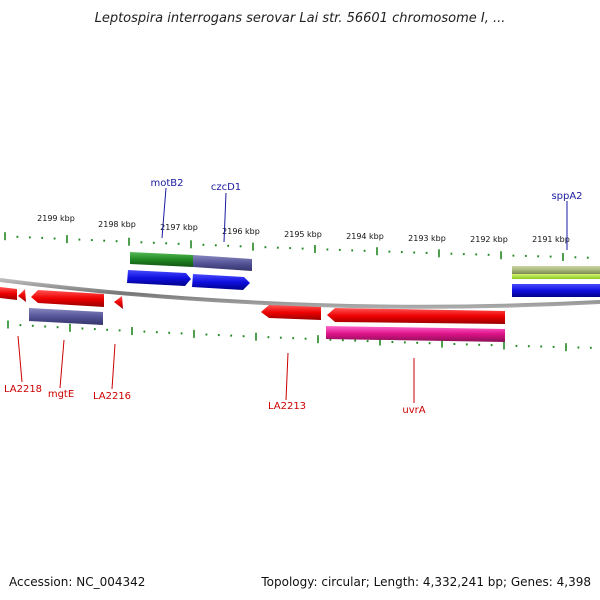 This screenshot has width=600, height=600. What do you see at coordinates (62, 364) in the screenshot?
I see `leader-line-mgtE` at bounding box center [62, 364].